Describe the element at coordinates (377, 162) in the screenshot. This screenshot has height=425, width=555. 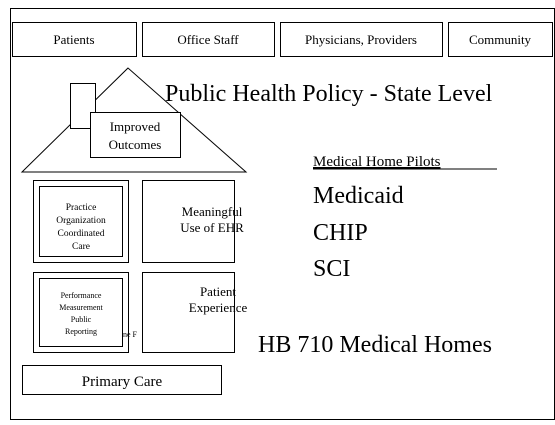
I see `pilots-heading: Medical Home Pilots` at that location.